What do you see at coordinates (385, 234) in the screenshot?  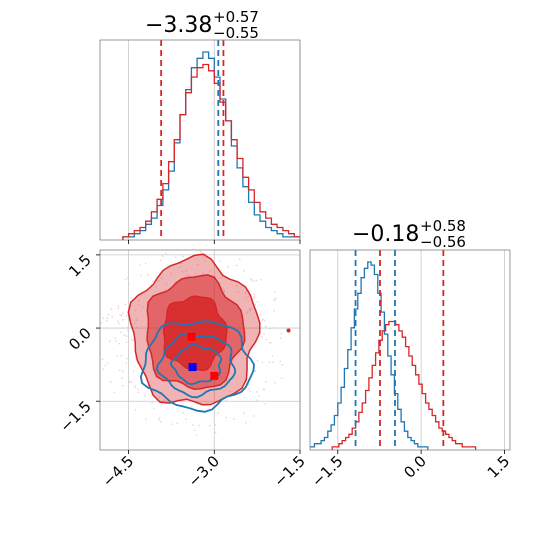 I see `title-param1-main: −0.18` at bounding box center [385, 234].